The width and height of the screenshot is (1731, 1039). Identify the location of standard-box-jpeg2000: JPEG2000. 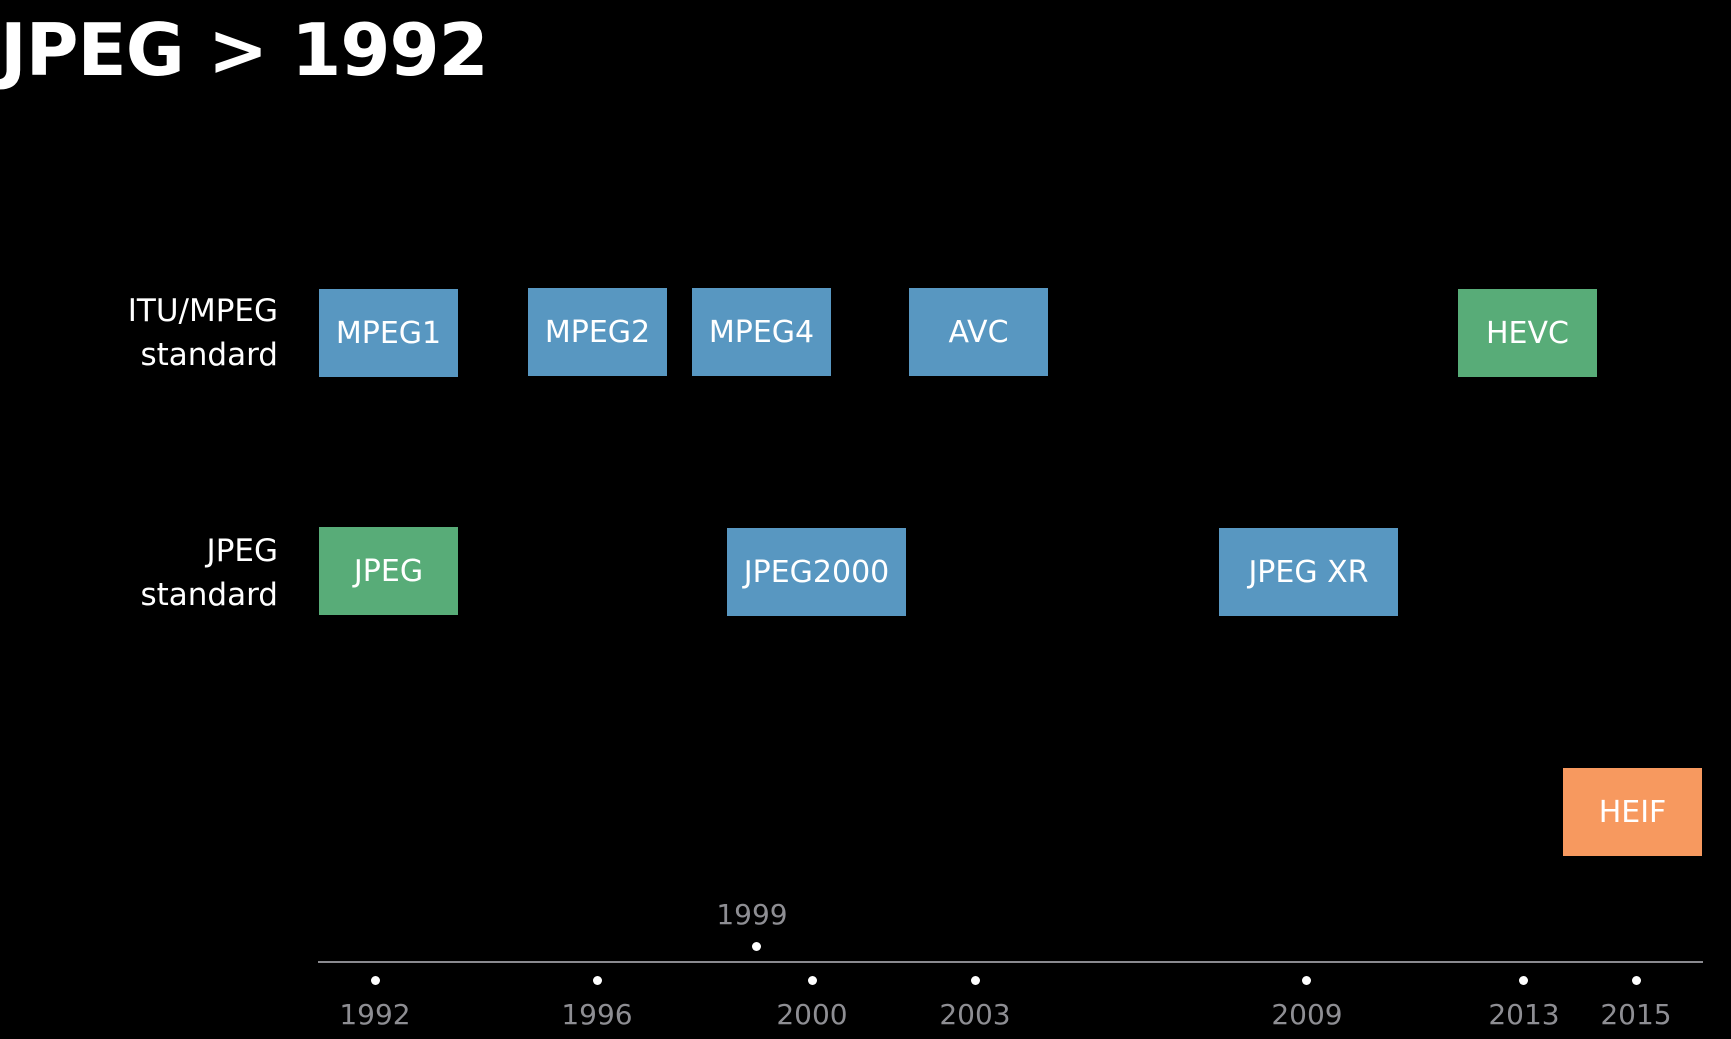
(816, 572).